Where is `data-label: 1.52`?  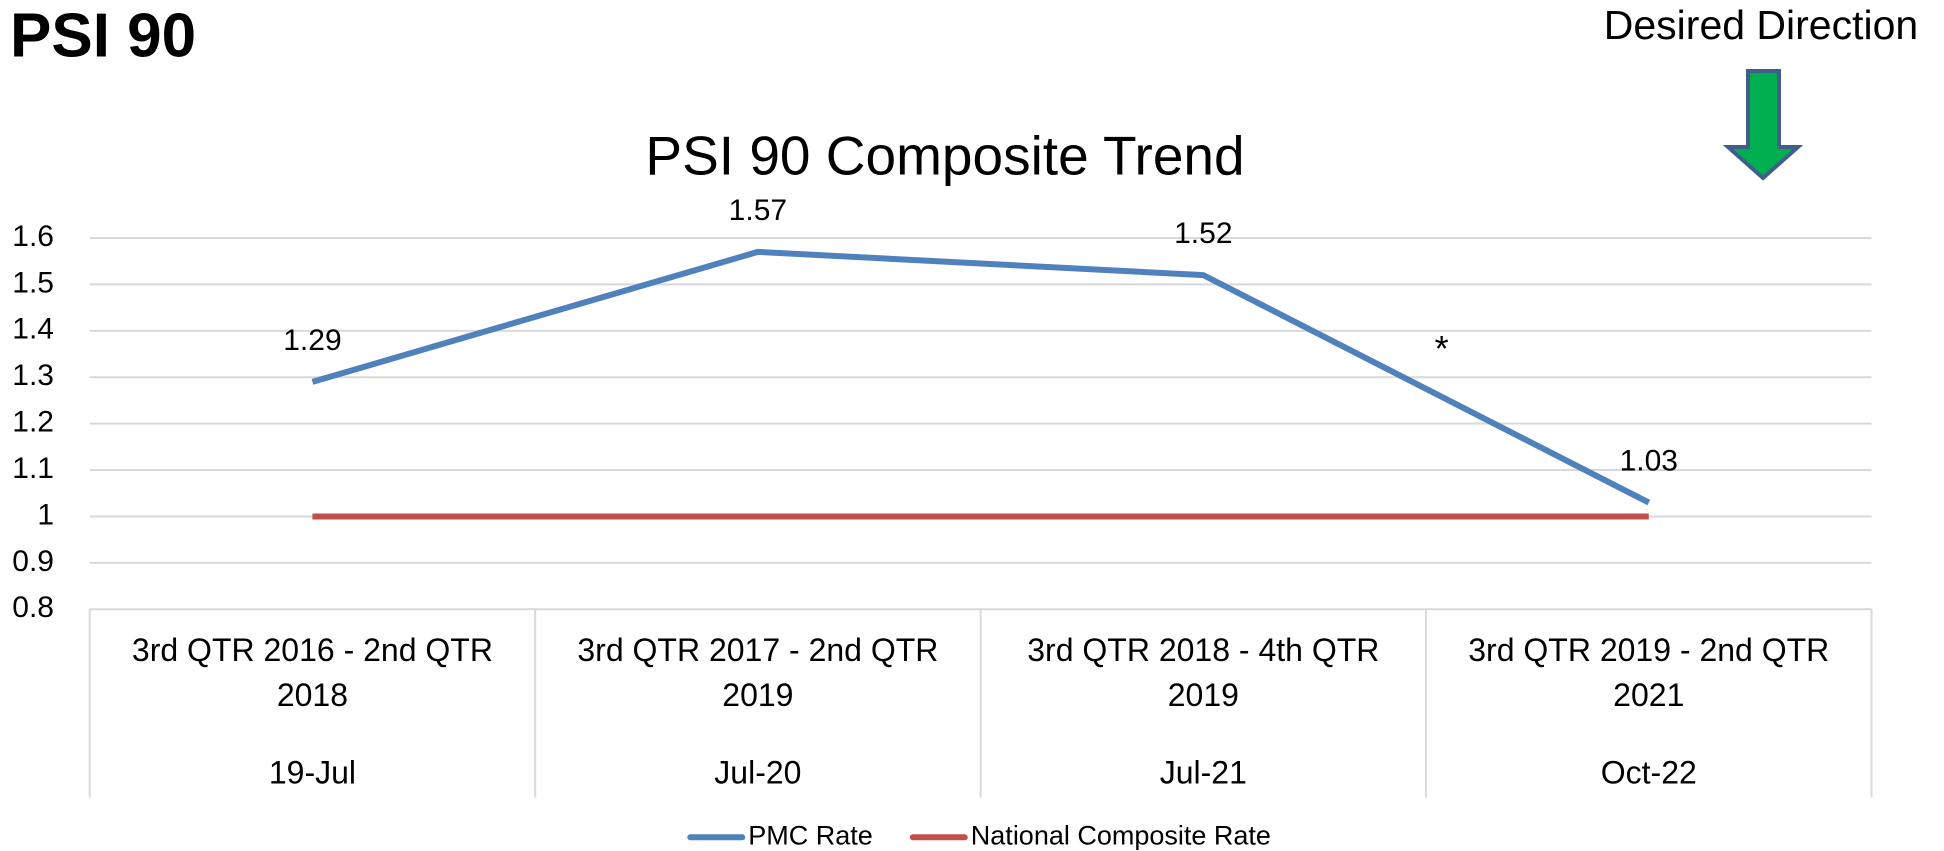 data-label: 1.52 is located at coordinates (1203, 233).